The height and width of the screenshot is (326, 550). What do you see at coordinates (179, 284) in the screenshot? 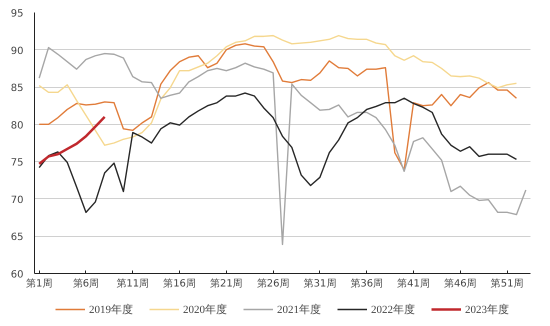
I see `x-tick-label: 第16周` at bounding box center [179, 284].